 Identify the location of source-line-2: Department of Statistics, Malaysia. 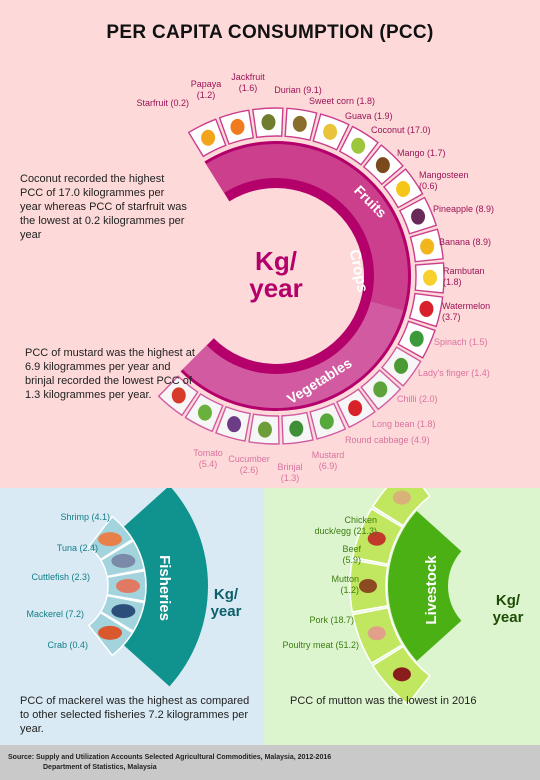
(100, 767).